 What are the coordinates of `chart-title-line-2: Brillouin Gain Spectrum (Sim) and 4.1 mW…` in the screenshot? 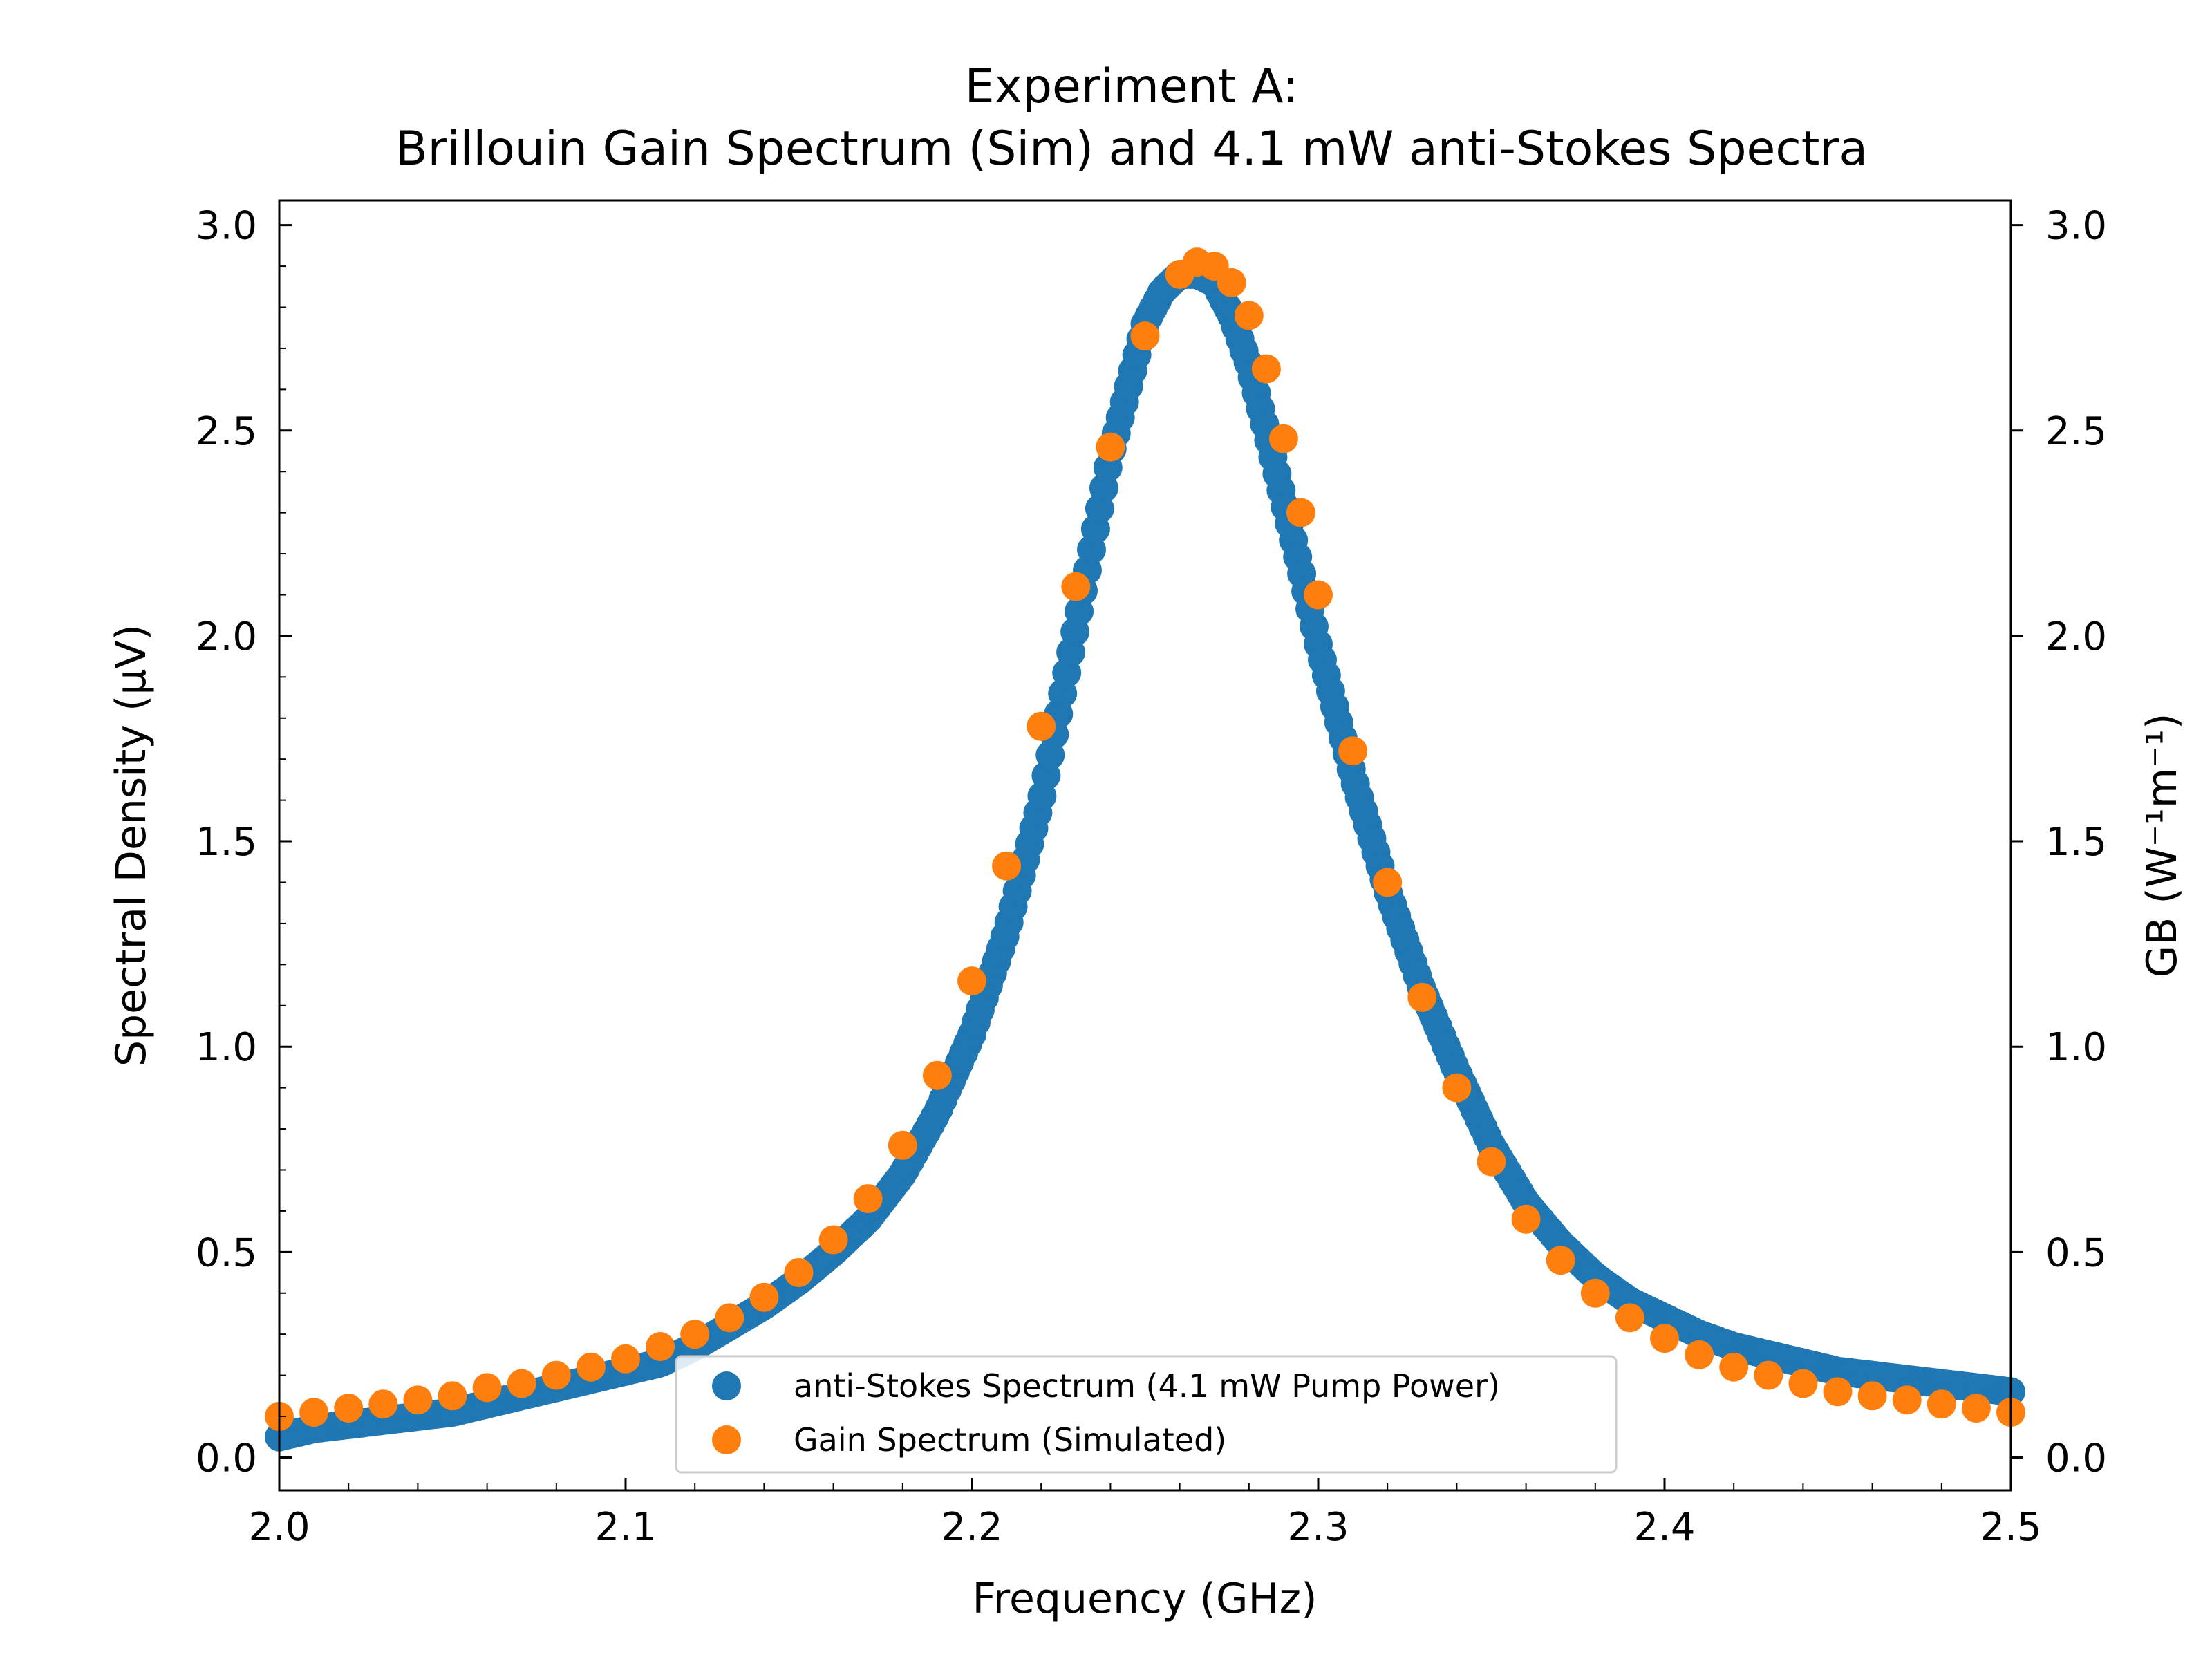 It's located at (1131, 149).